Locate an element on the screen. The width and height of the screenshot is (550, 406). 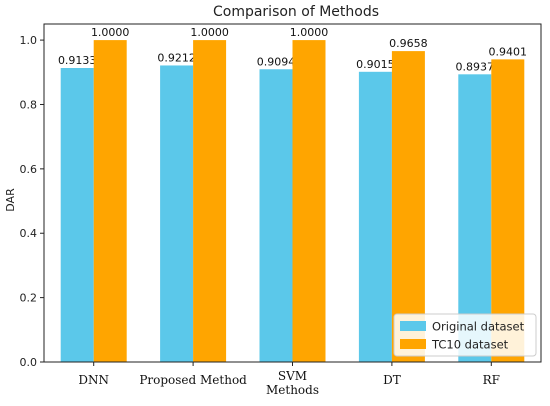
y-tick-label-2: 0.4 is located at coordinates (29, 233).